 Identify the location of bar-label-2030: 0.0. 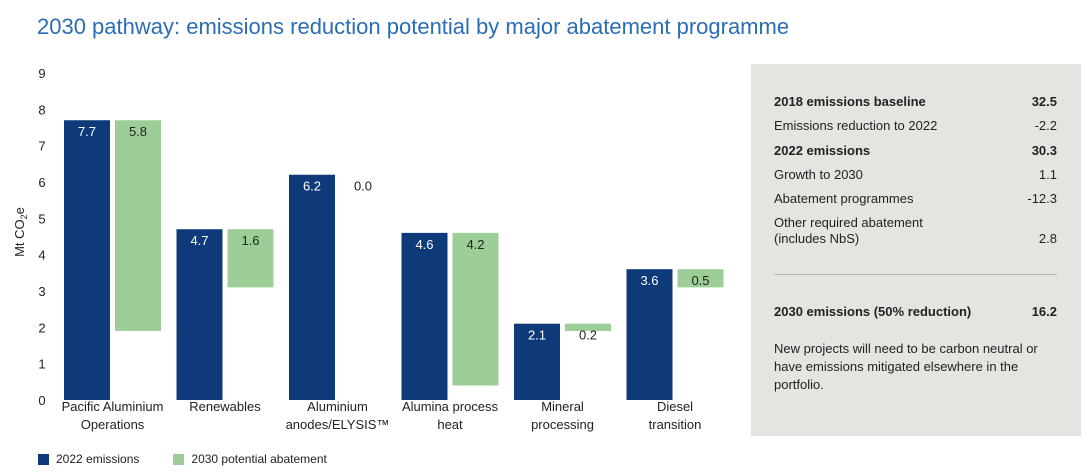
(363, 186).